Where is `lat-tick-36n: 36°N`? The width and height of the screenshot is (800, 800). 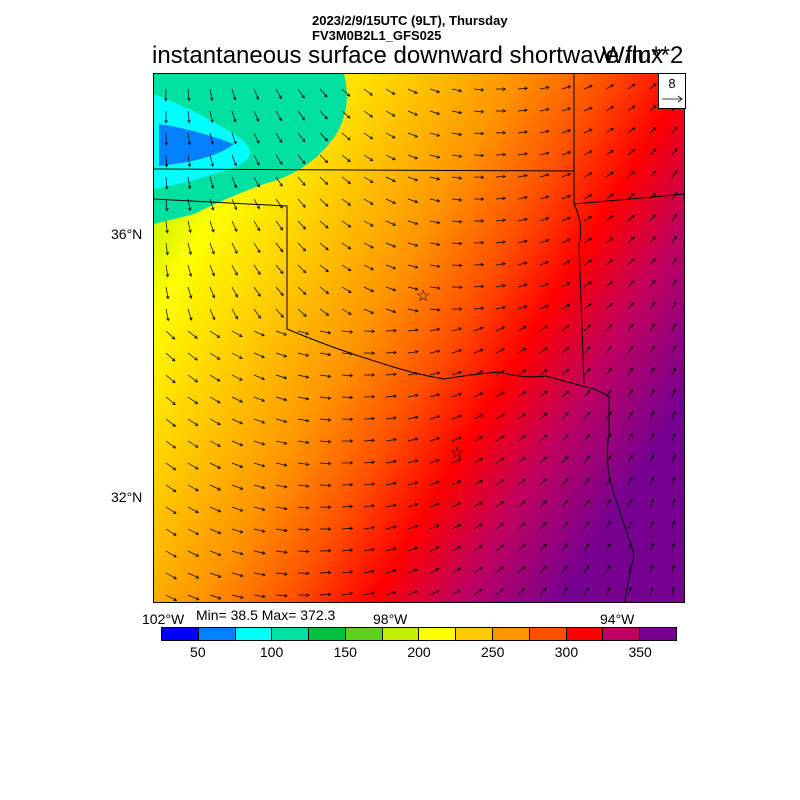 lat-tick-36n: 36°N is located at coordinates (127, 234).